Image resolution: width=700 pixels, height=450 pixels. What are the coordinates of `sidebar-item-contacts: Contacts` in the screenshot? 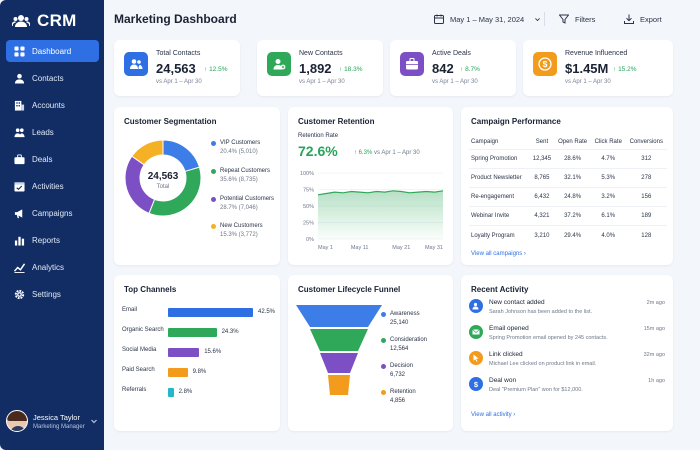 It's located at (52, 78).